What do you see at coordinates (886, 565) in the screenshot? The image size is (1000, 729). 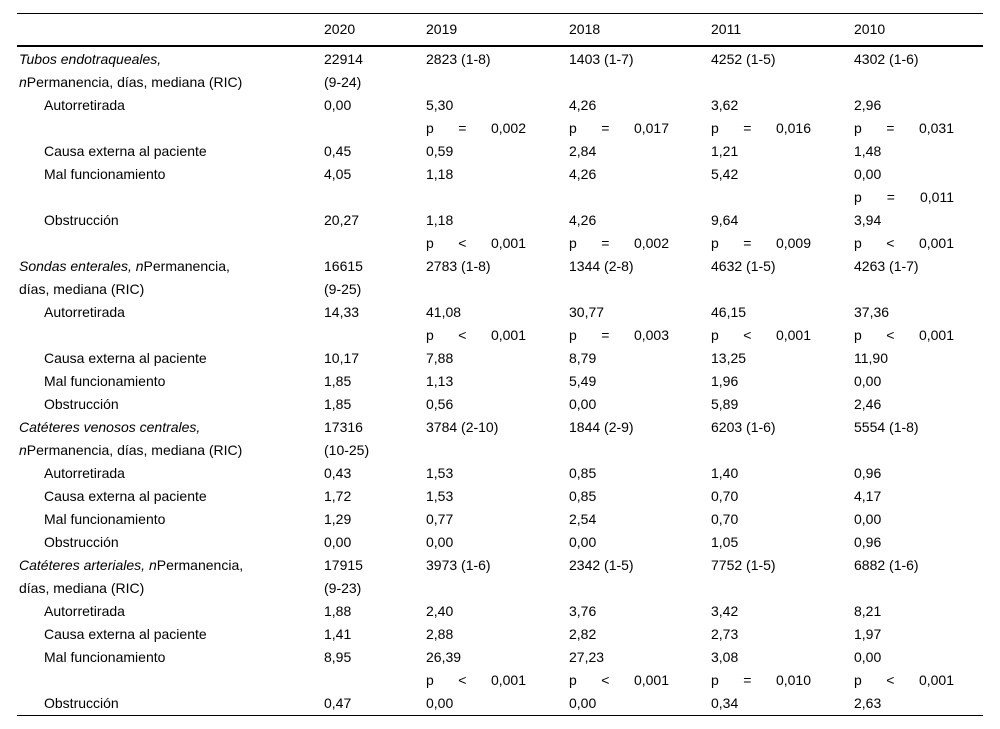 I see `n-value-cell: 6882 (1-6)` at bounding box center [886, 565].